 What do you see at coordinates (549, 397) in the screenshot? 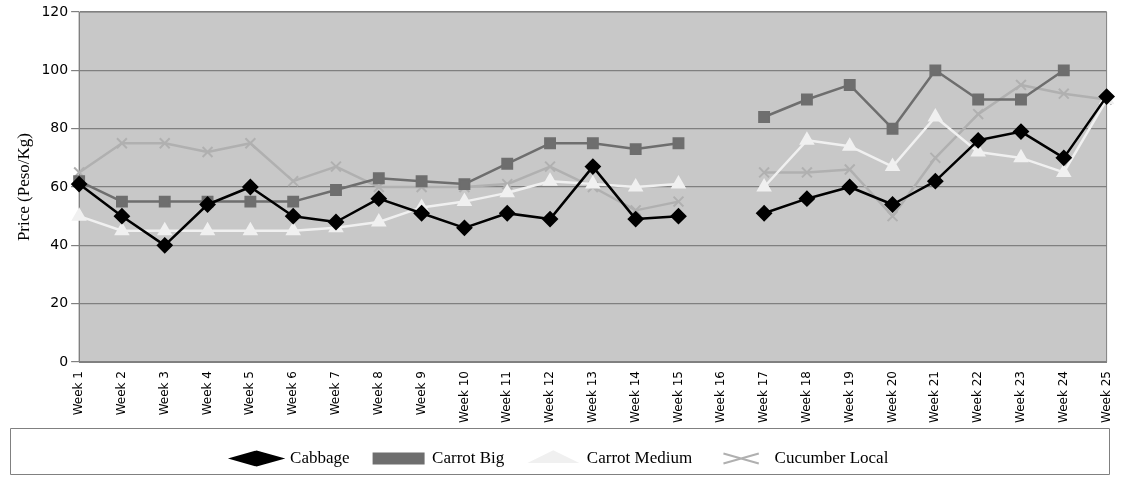
I see `x-tick-label: Week 12` at bounding box center [549, 397].